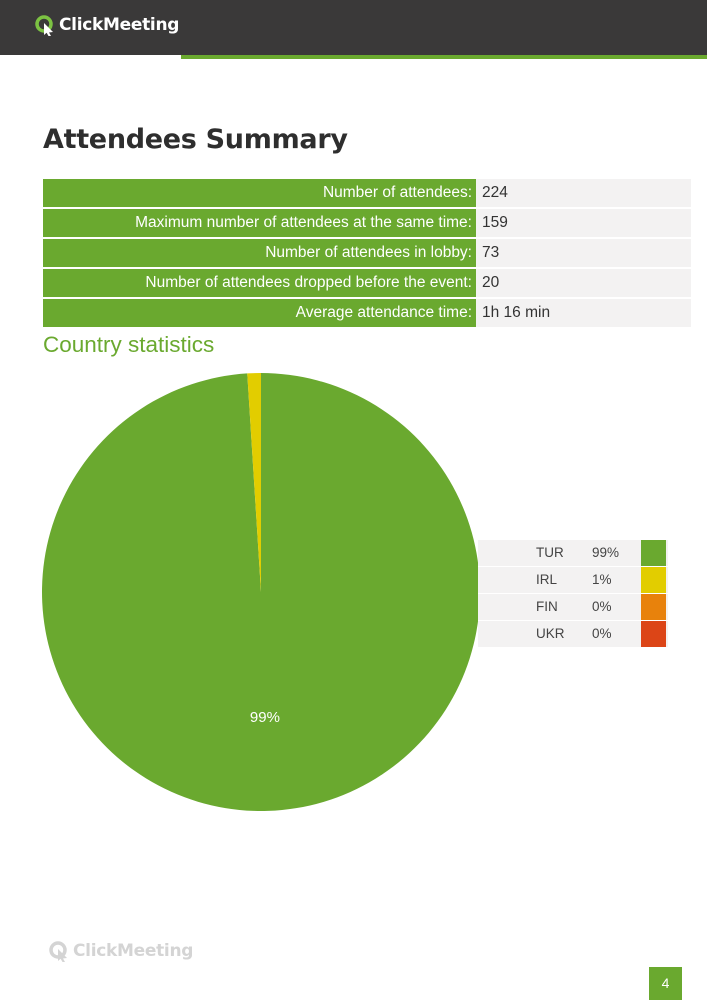 The image size is (707, 1000). Describe the element at coordinates (573, 553) in the screenshot. I see `legend-item: TUR 99%` at that location.